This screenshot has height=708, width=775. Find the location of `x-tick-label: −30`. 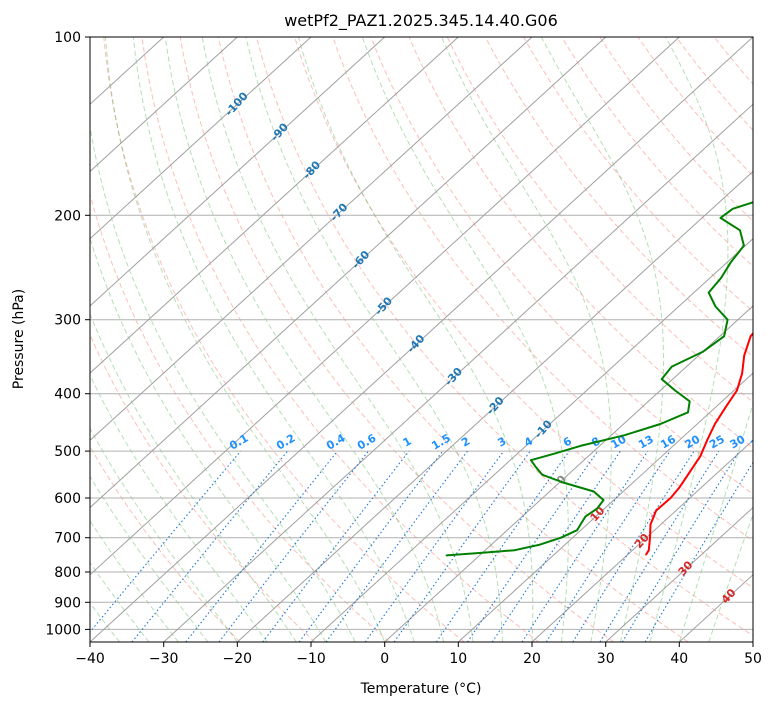

x-tick-label: −30 is located at coordinates (164, 659).